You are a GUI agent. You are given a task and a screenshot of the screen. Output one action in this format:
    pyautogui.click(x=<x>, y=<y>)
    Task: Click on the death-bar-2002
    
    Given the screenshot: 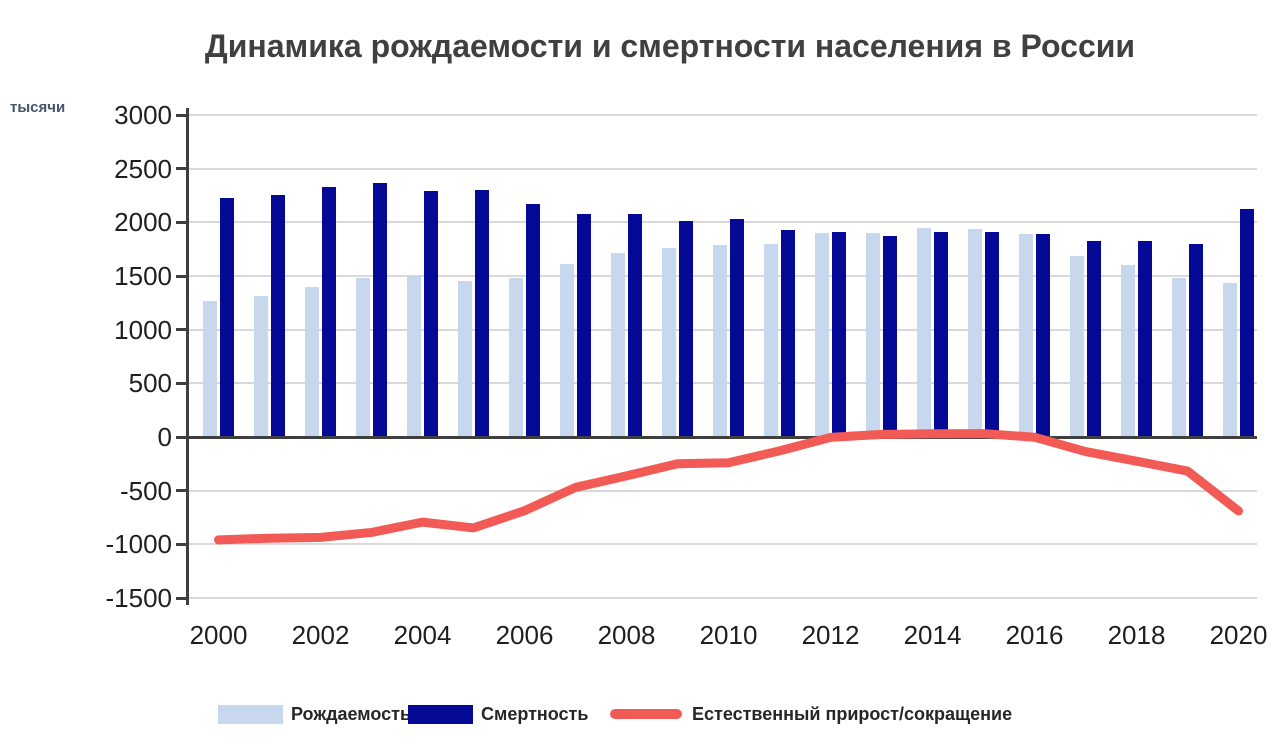 What is the action you would take?
    pyautogui.click(x=329, y=311)
    